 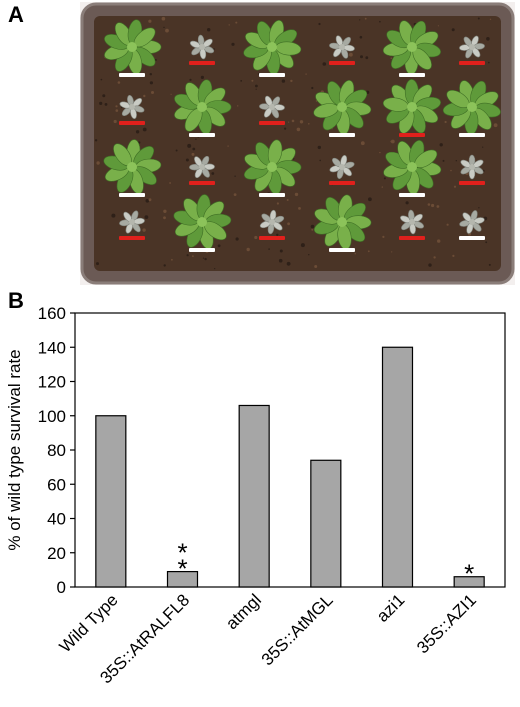 I want to click on y-axis-label: % of wild type survival rate, so click(x=14, y=449).